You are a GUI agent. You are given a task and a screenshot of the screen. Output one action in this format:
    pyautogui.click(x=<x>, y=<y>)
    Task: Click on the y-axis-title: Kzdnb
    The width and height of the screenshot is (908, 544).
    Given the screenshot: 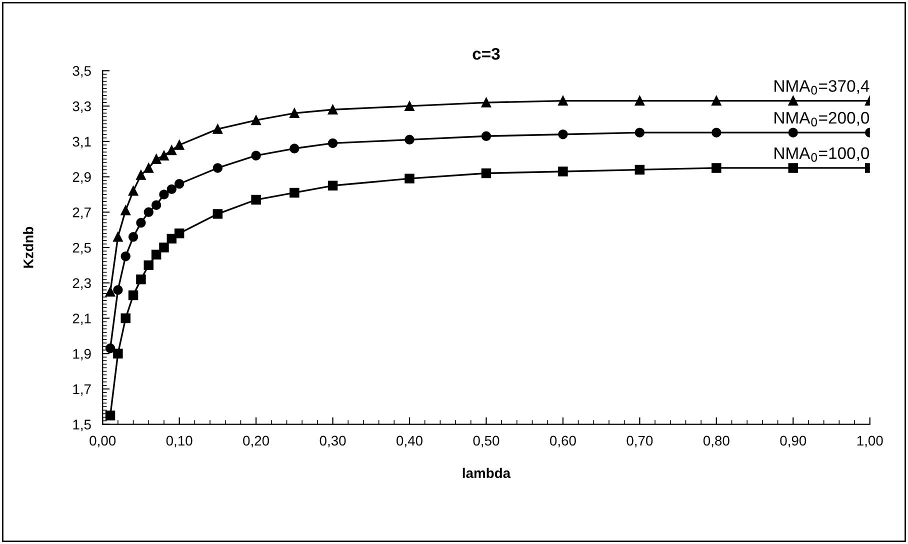 What is the action you would take?
    pyautogui.click(x=28, y=247)
    